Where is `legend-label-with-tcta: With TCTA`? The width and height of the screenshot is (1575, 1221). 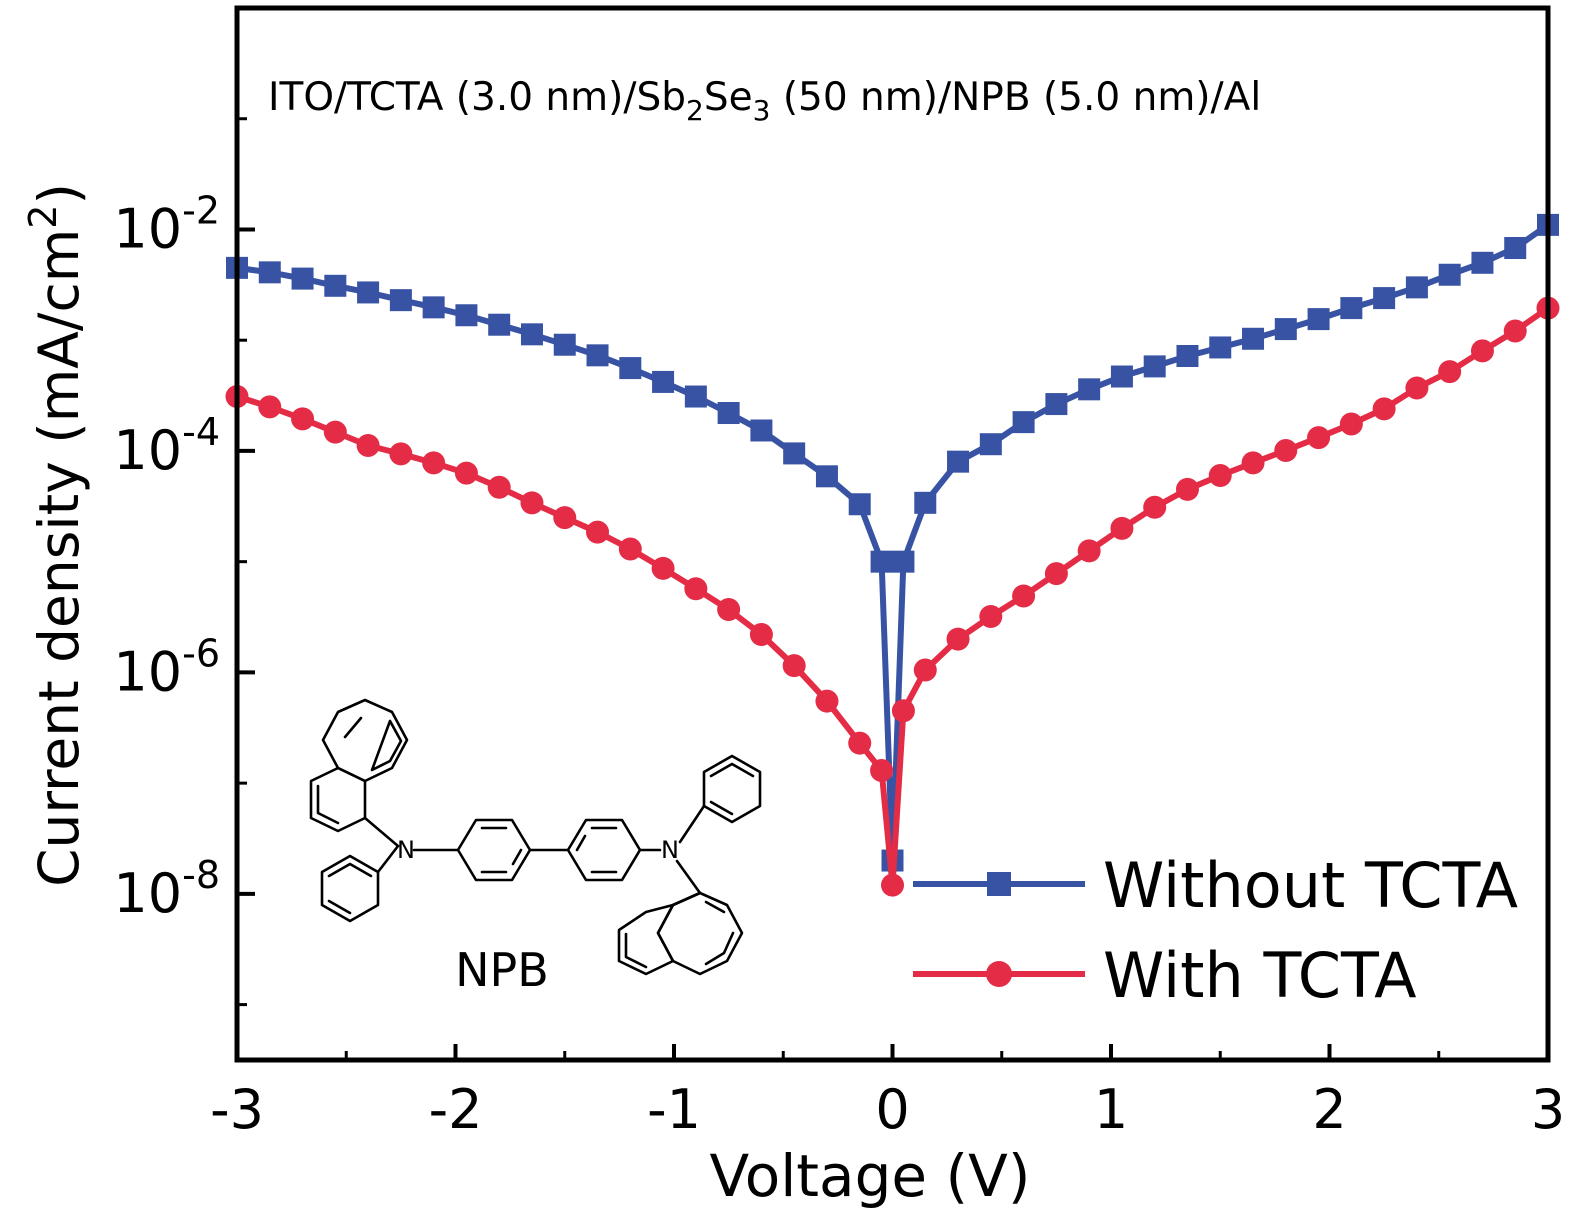 legend-label-with-tcta: With TCTA is located at coordinates (1259, 975).